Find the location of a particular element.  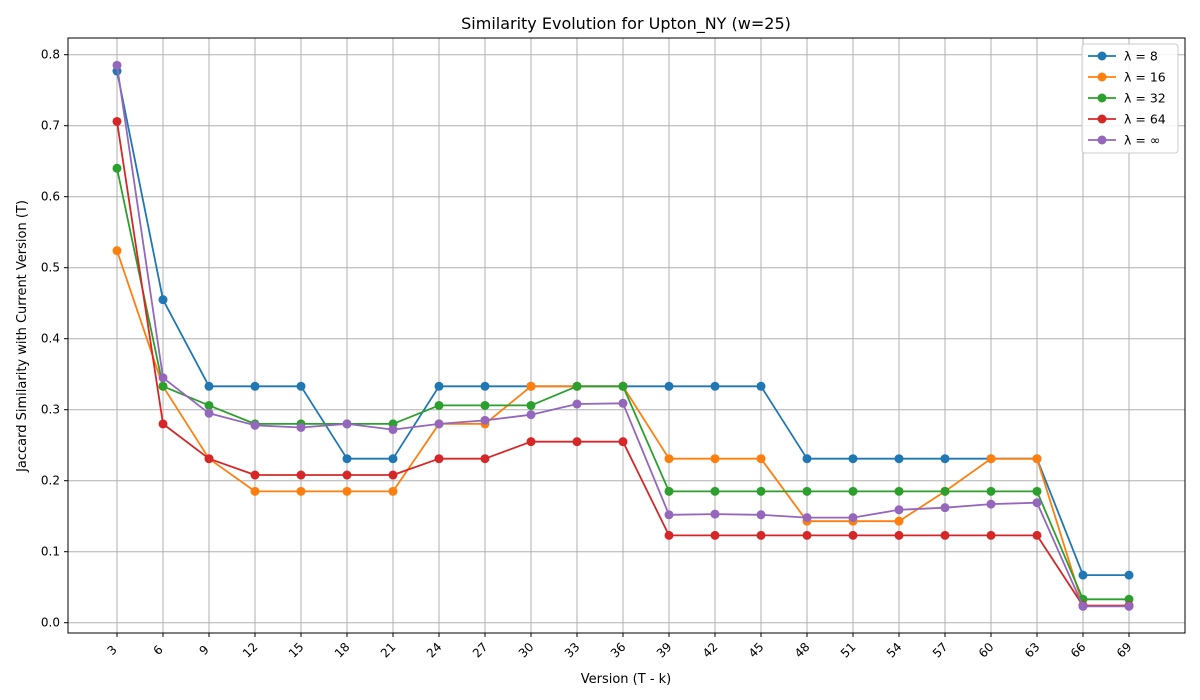

chart-title: Similarity Evolution for Upton_NY (w=25) is located at coordinates (626, 24).